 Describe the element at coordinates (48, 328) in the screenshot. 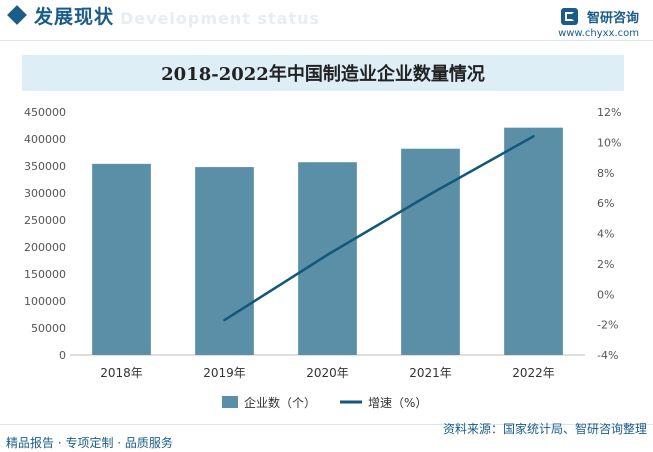

I see `y-left-tick-label: 50000` at that location.